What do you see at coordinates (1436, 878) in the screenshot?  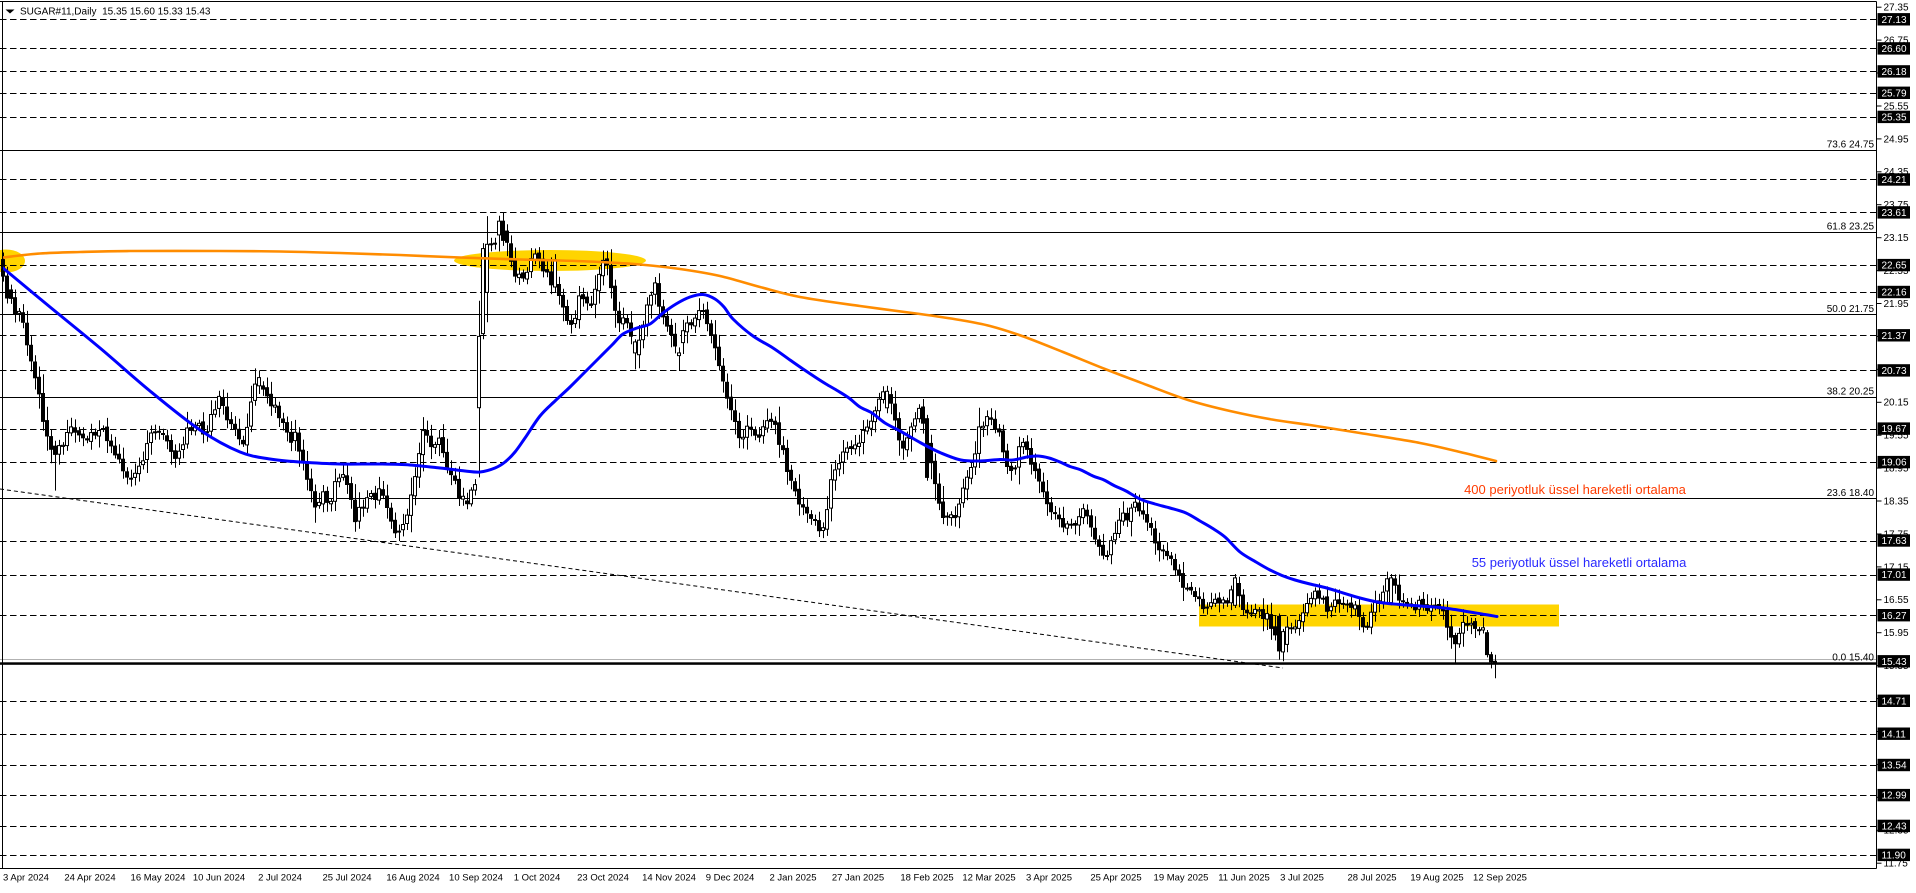 I see `svg-text: 19 Aug 2025` at bounding box center [1436, 878].